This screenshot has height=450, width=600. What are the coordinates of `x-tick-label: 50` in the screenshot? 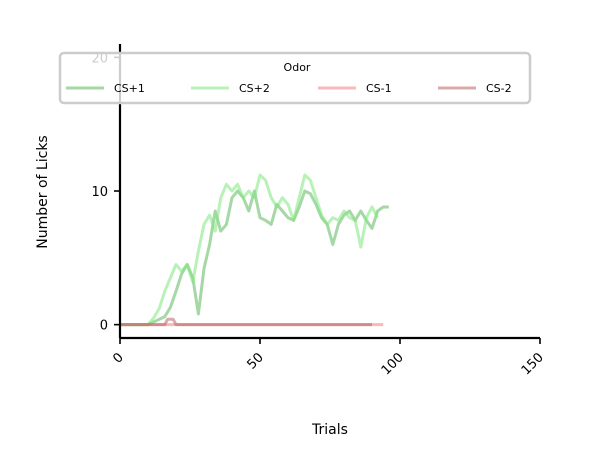 It's located at (256, 361).